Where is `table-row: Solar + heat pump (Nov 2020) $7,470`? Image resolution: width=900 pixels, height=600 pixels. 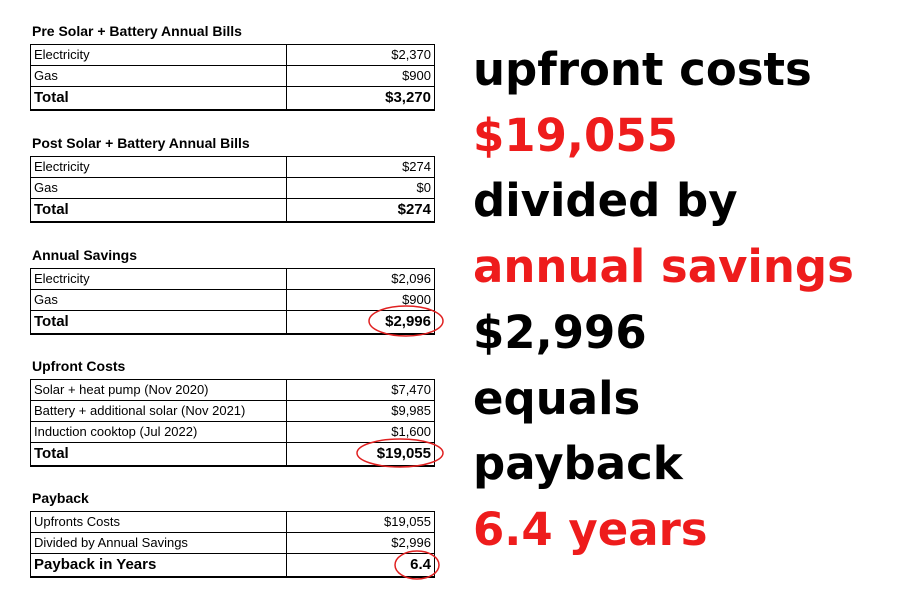 table-row: Solar + heat pump (Nov 2020) $7,470 is located at coordinates (232, 390).